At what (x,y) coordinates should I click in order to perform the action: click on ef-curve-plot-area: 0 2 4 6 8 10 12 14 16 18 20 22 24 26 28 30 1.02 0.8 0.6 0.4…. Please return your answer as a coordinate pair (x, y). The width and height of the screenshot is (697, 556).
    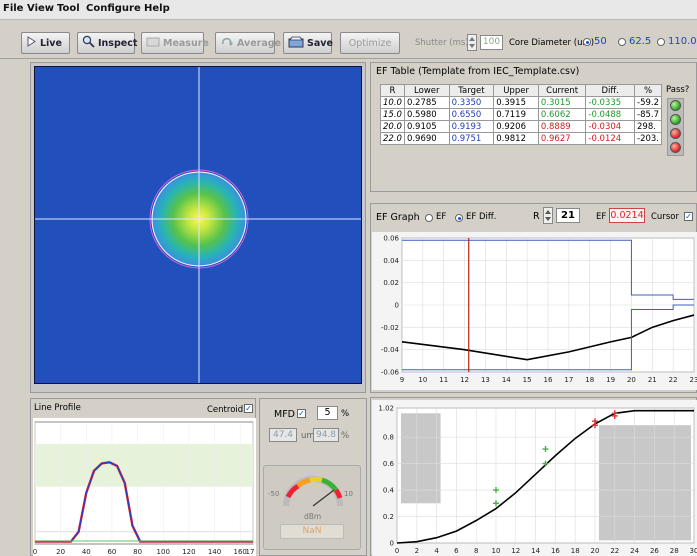
    Looking at the image, I should click on (534, 478).